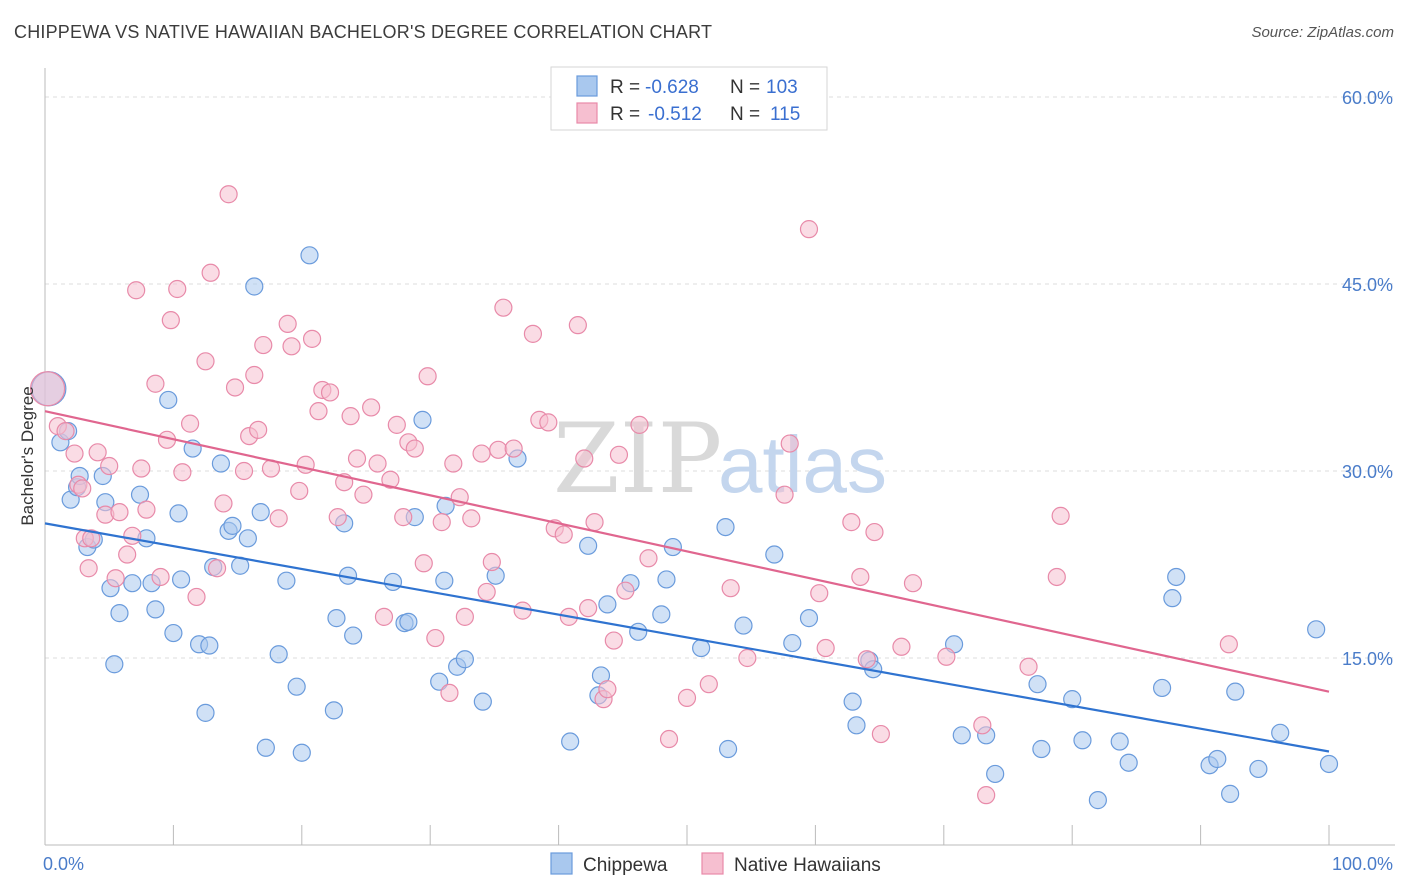  Describe the element at coordinates (587, 86) in the screenshot. I see `legend-swatch-chippewa` at that location.